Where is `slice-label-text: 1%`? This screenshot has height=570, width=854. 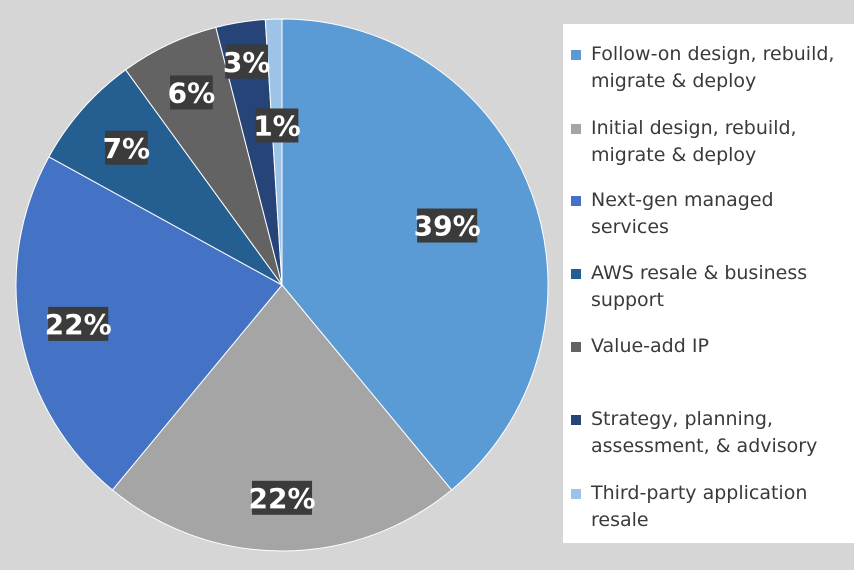 slice-label-text: 1% is located at coordinates (277, 126).